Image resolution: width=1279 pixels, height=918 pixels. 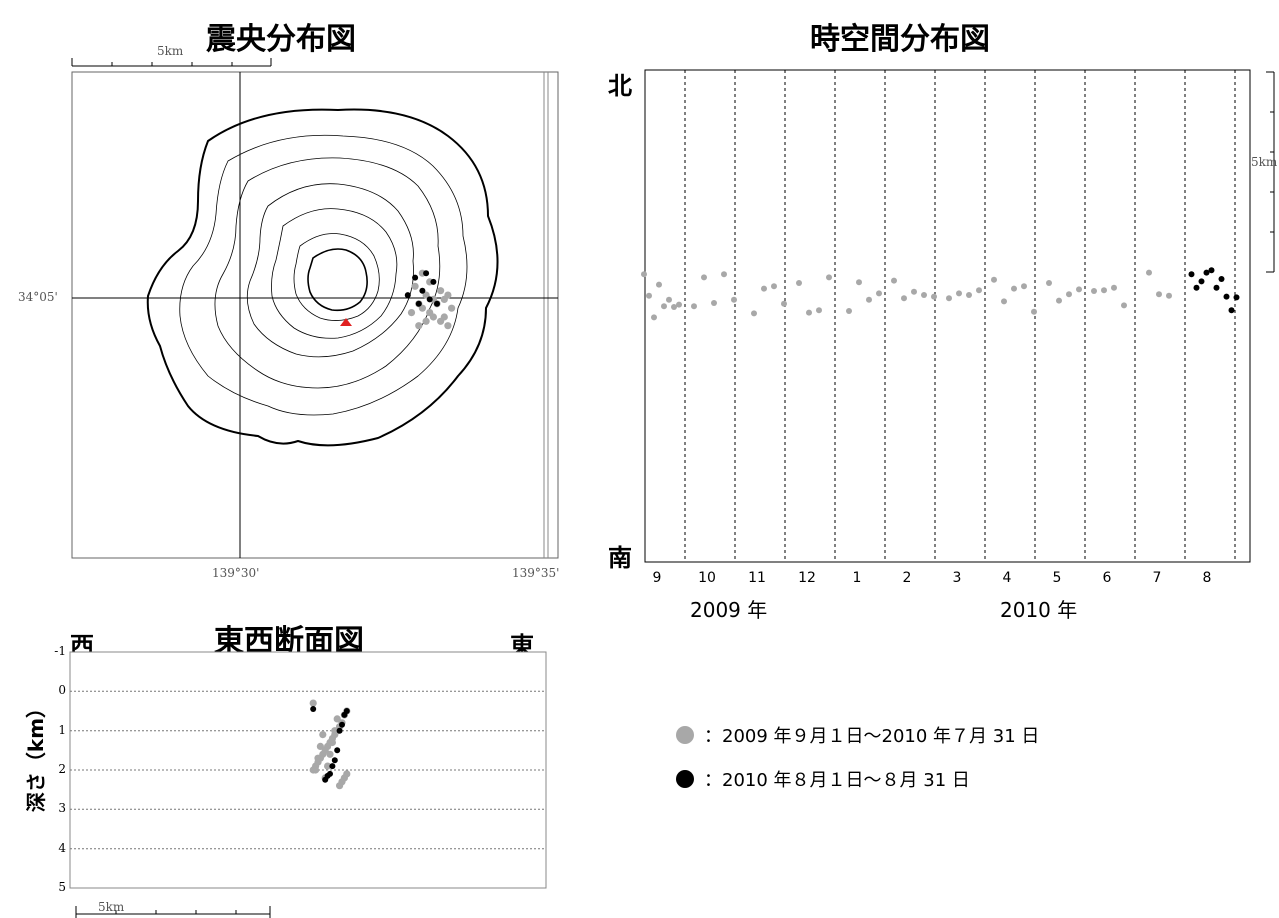 I want to click on month-tick-label: 9, so click(x=657, y=578).